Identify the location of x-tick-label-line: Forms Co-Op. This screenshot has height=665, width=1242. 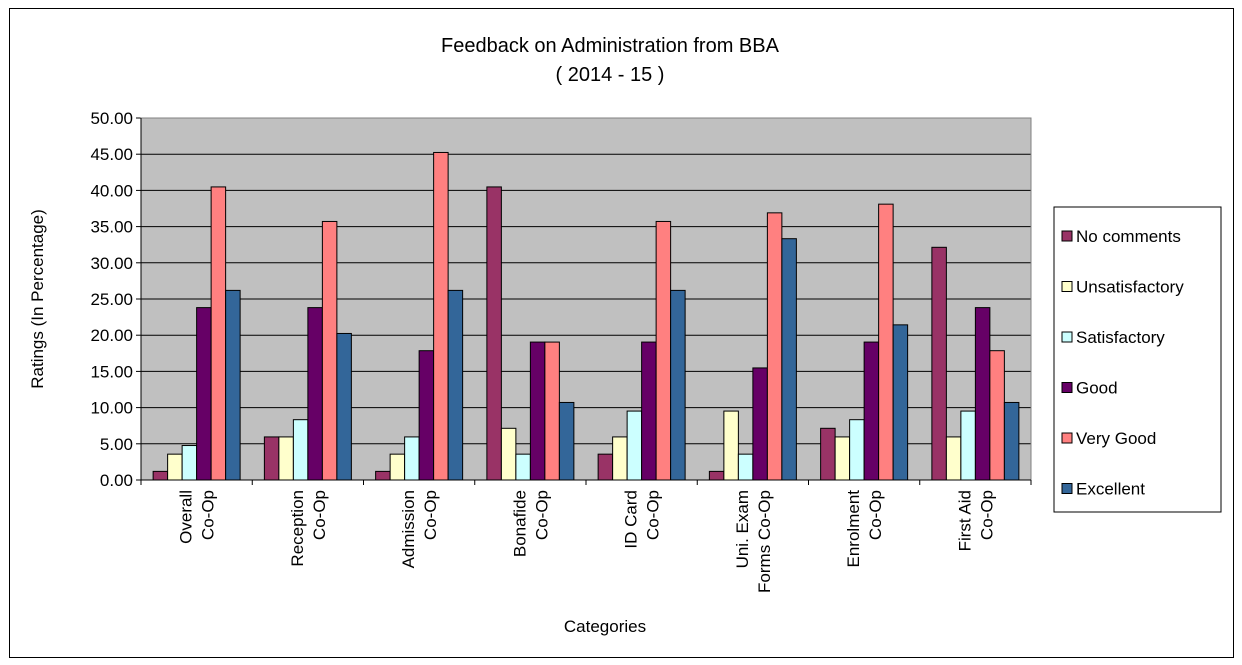
(764, 541).